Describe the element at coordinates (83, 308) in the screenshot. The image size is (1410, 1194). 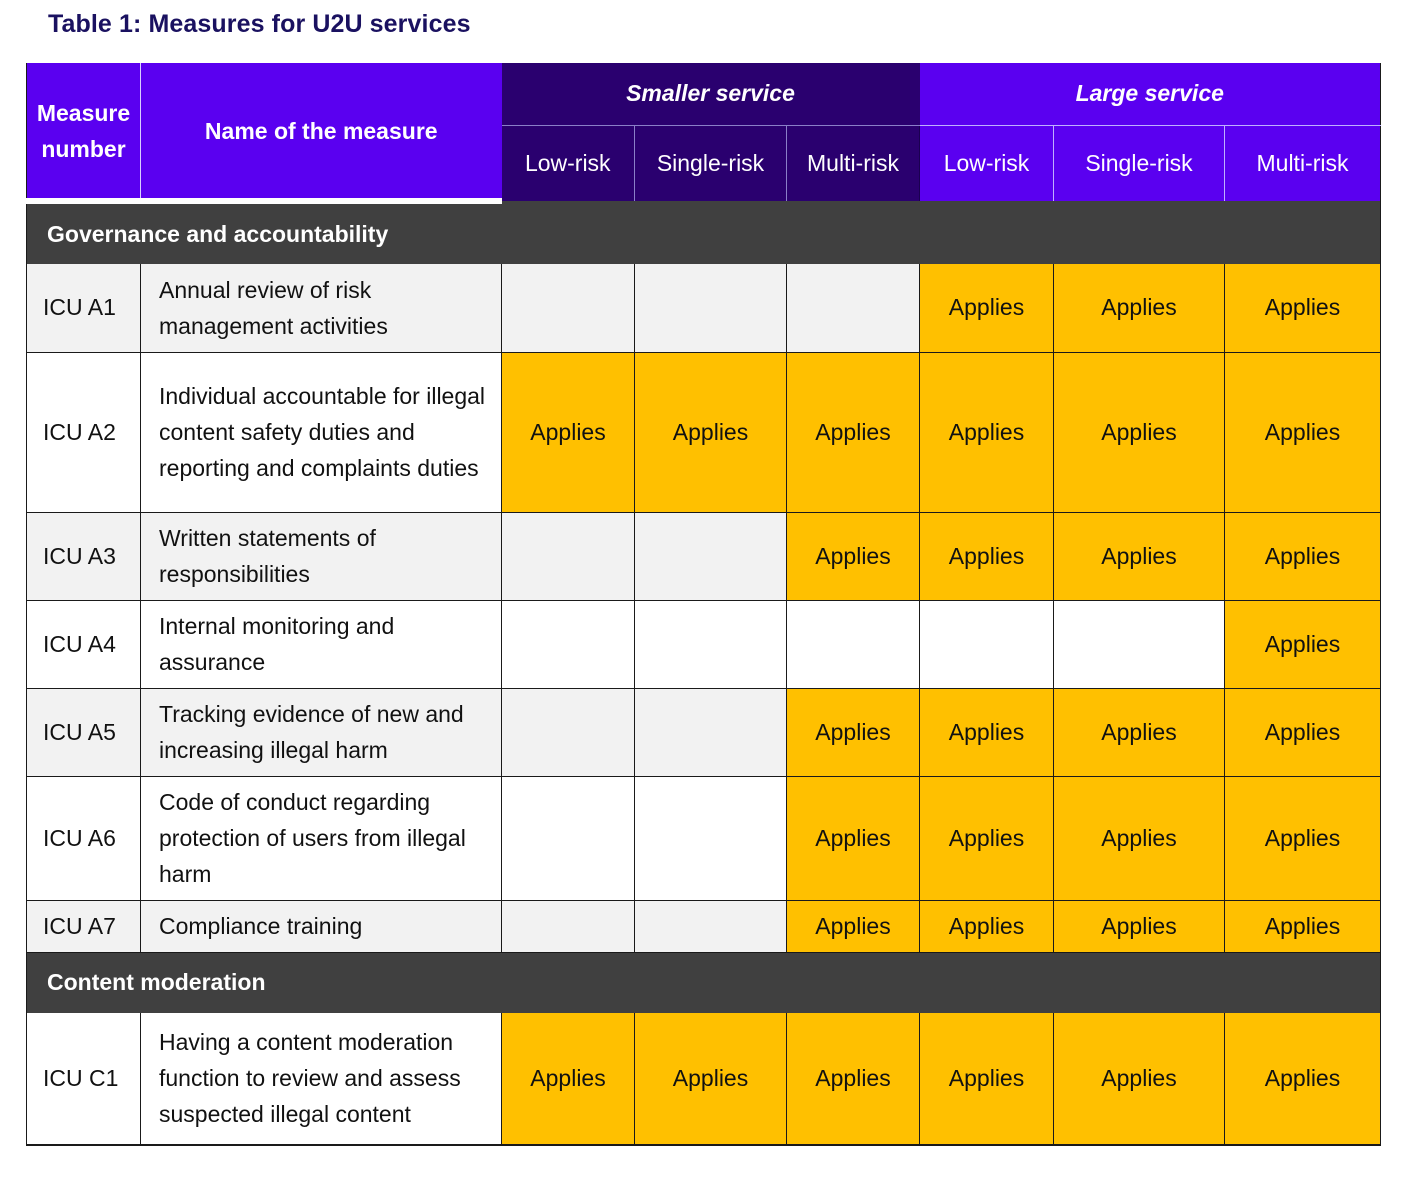
I see `measure-number: ICU A1` at that location.